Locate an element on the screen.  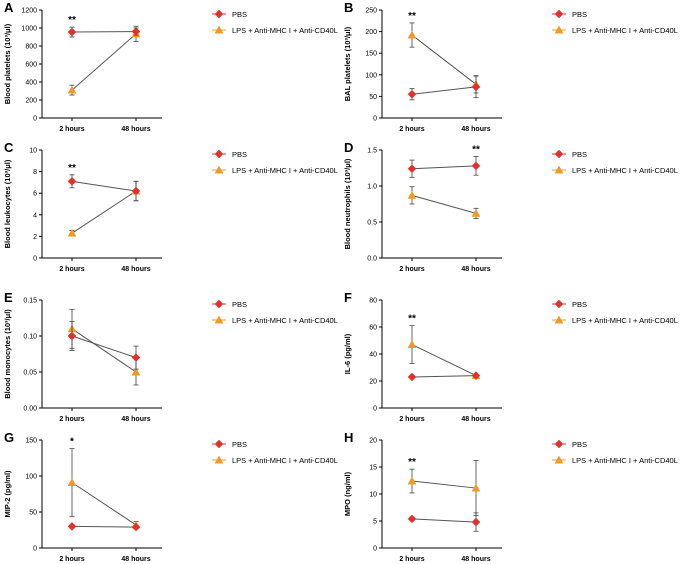
y-tick-label: 40 is located at coordinates (373, 355).